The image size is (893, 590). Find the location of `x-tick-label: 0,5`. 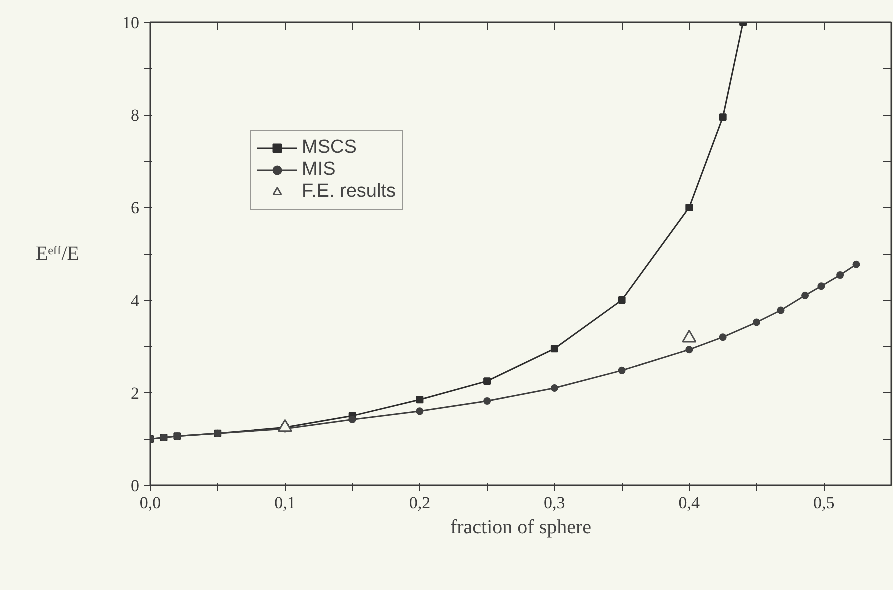

x-tick-label: 0,5 is located at coordinates (824, 503).